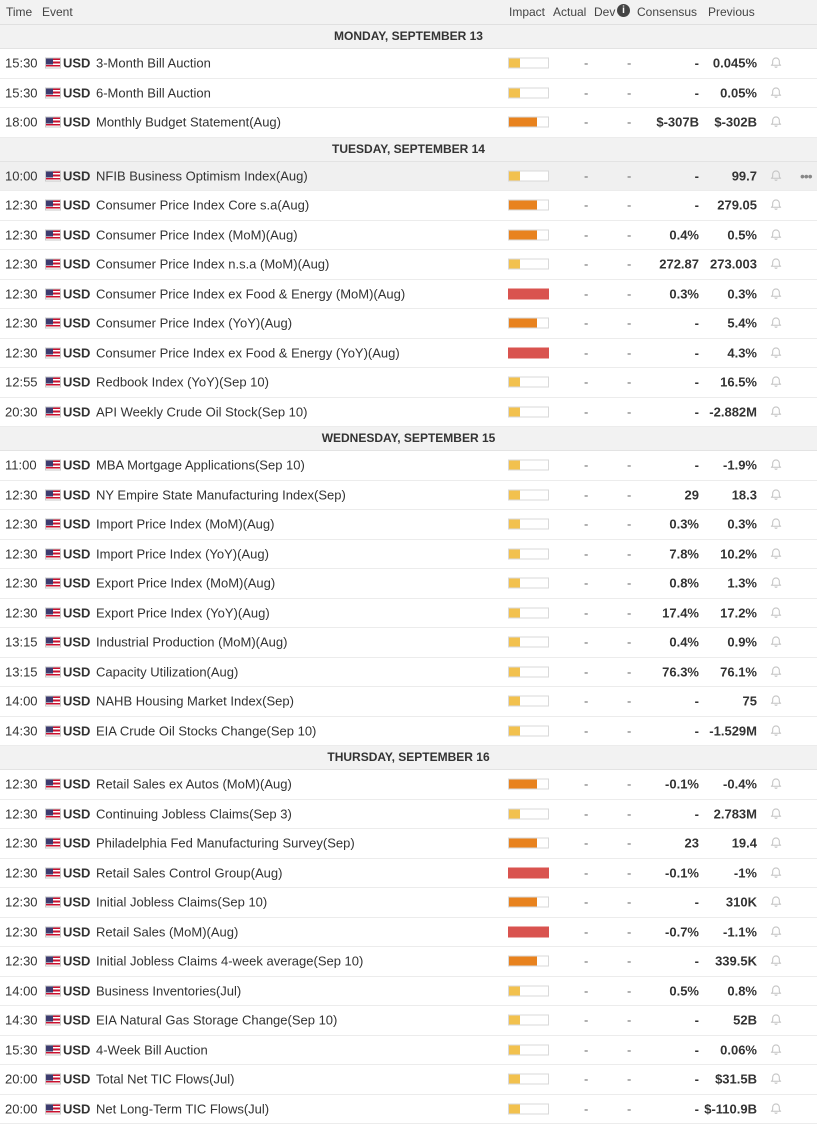 Image resolution: width=817 pixels, height=1143 pixels. What do you see at coordinates (192, 642) in the screenshot?
I see `event-name: Industrial Production (MoM)(Aug)` at bounding box center [192, 642].